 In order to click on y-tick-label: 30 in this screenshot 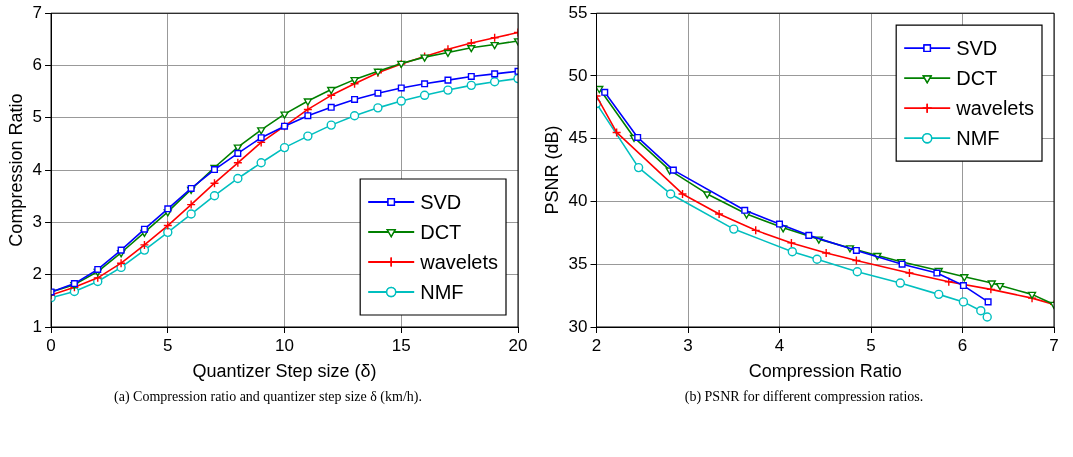, I will do `click(578, 326)`.